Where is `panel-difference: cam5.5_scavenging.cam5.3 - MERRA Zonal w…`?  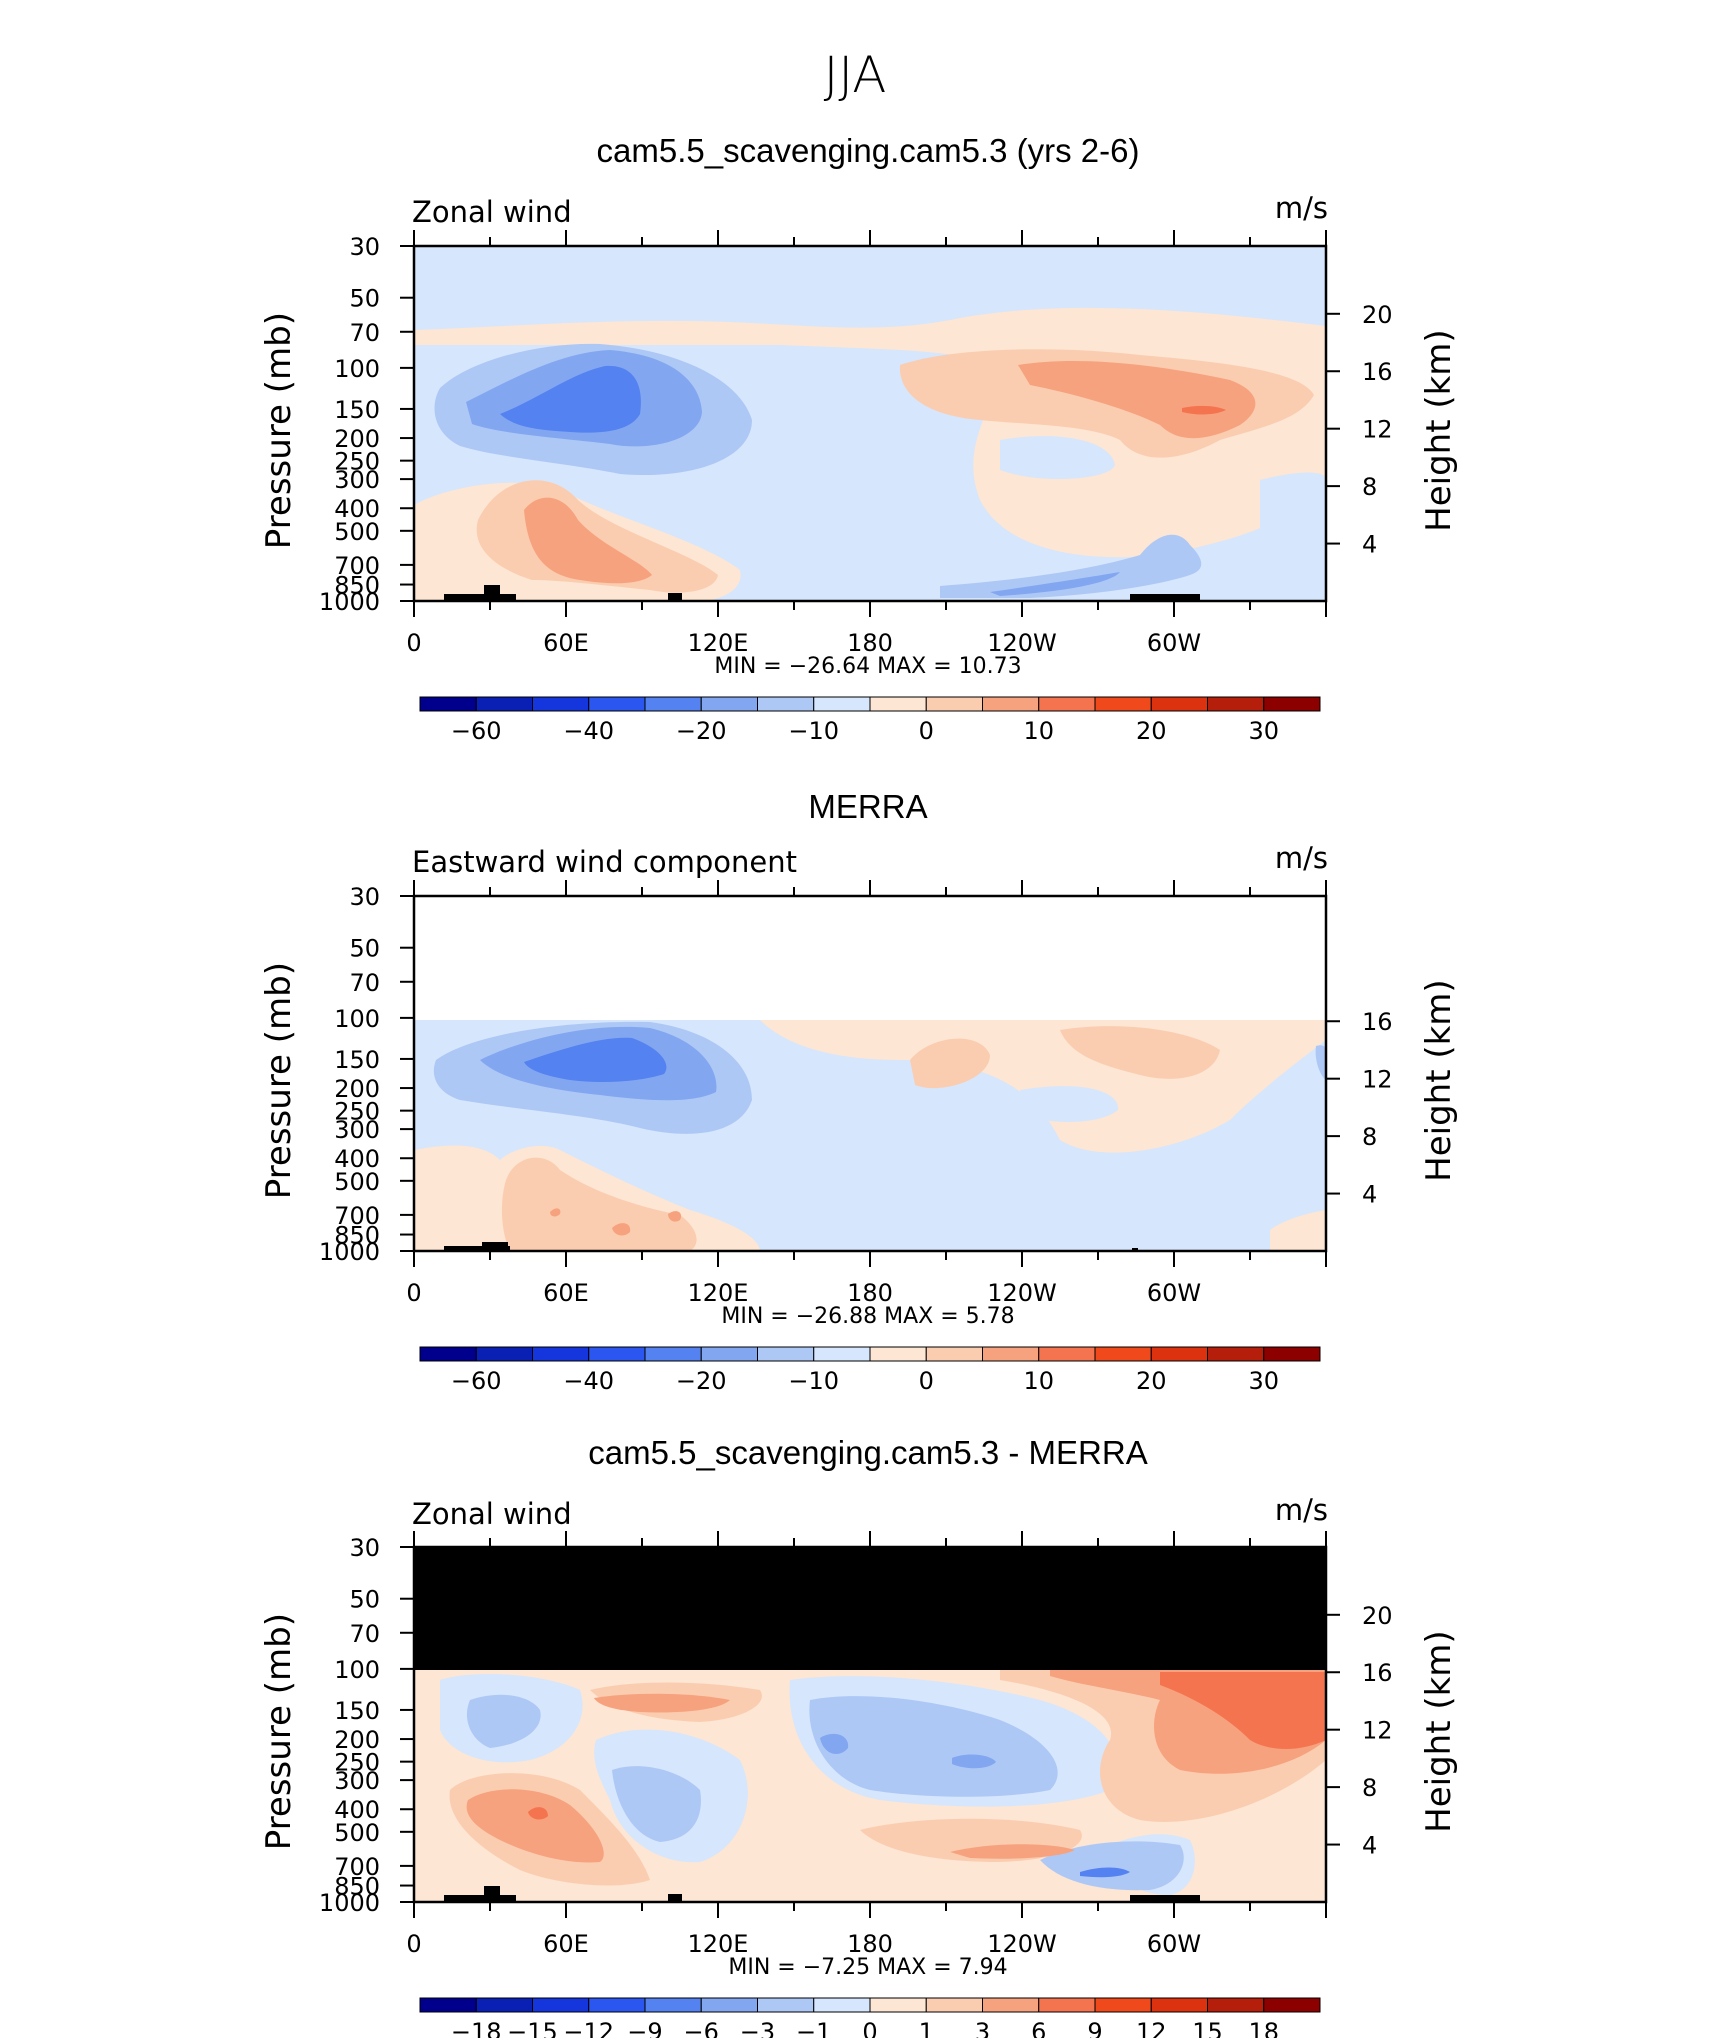
panel-difference: cam5.5_scavenging.cam5.3 - MERRA Zonal w… is located at coordinates (870, 1668).